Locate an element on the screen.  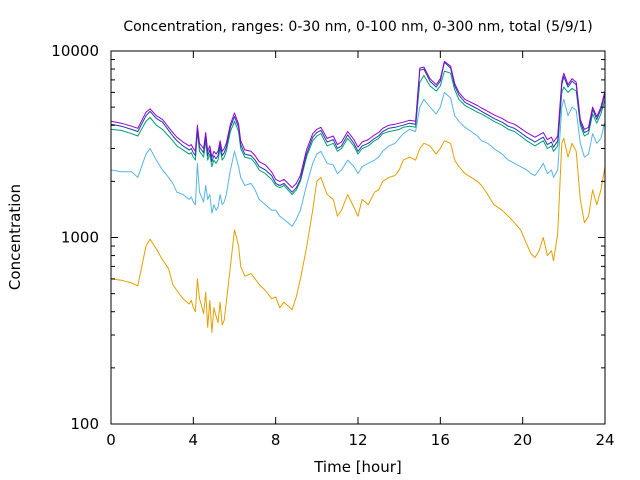
x-tick-label-3: 12 is located at coordinates (357, 440).